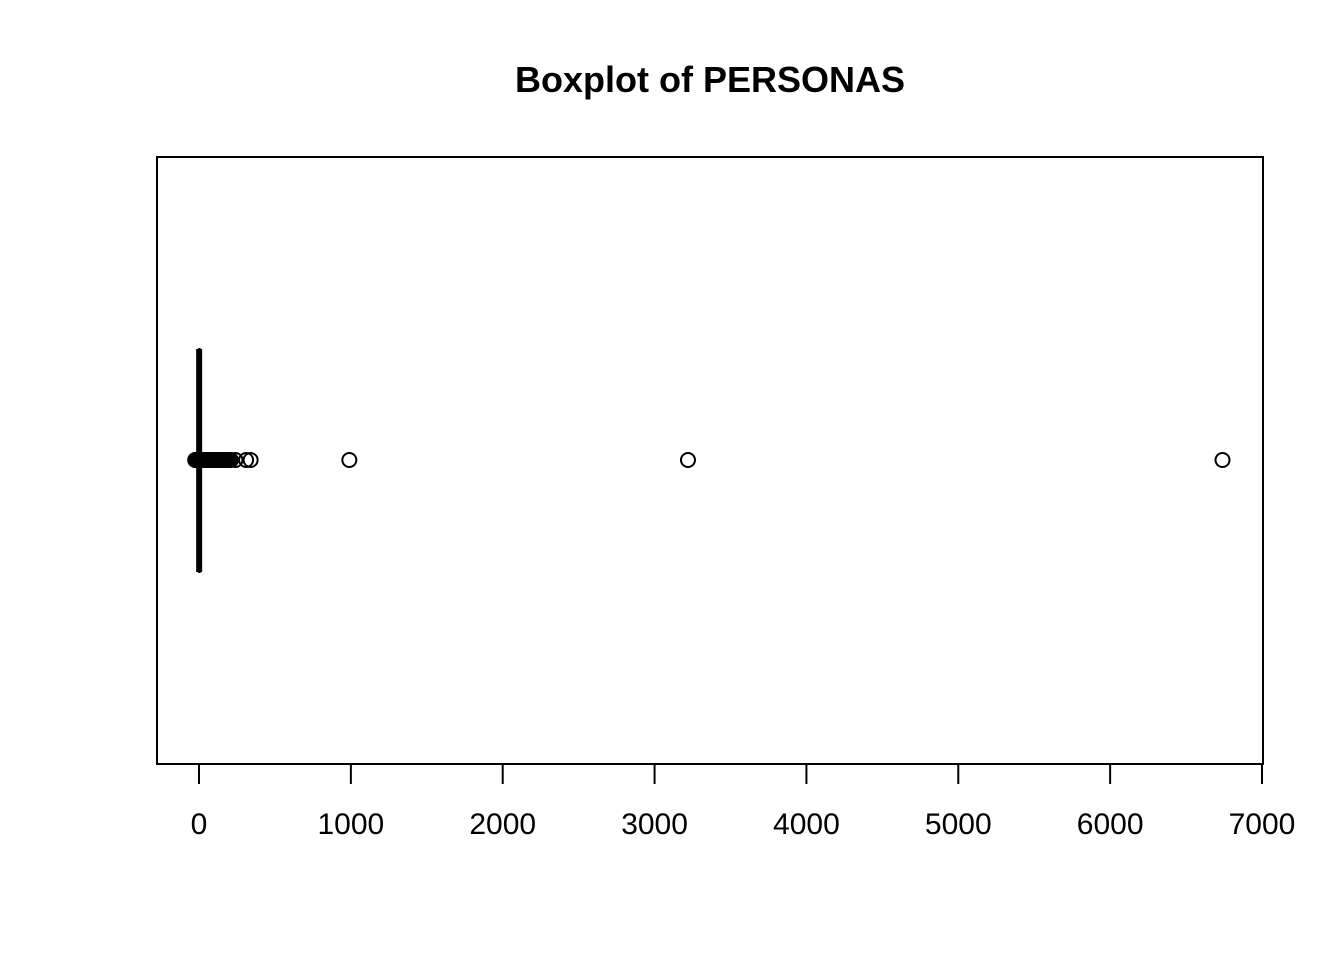  Describe the element at coordinates (1262, 824) in the screenshot. I see `x-tick-label: 7000` at that location.